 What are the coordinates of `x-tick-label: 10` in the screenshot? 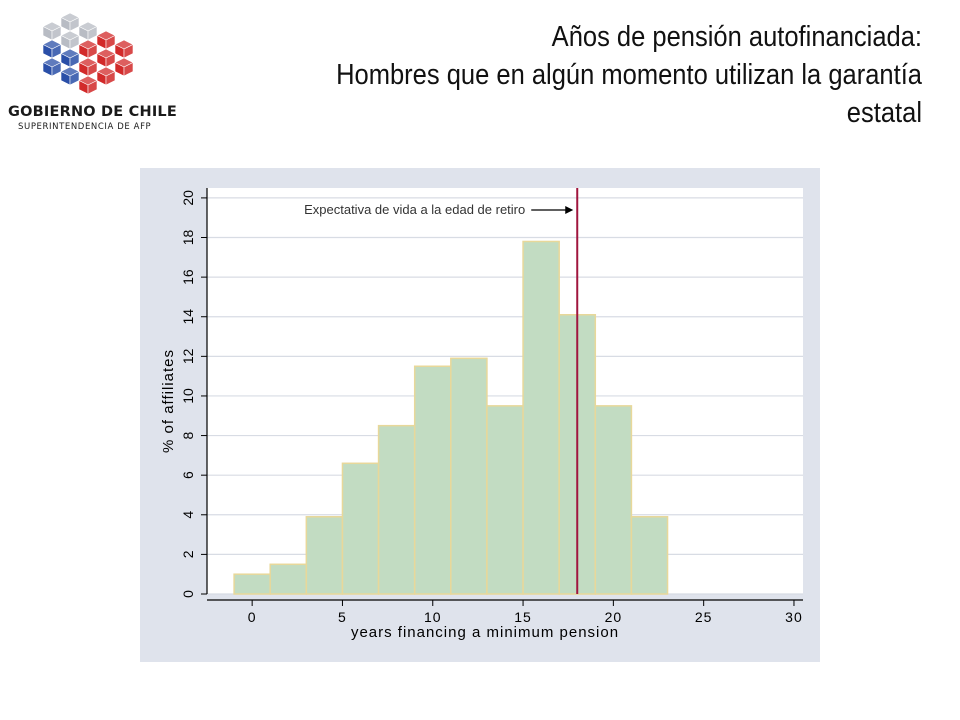 It's located at (433, 617).